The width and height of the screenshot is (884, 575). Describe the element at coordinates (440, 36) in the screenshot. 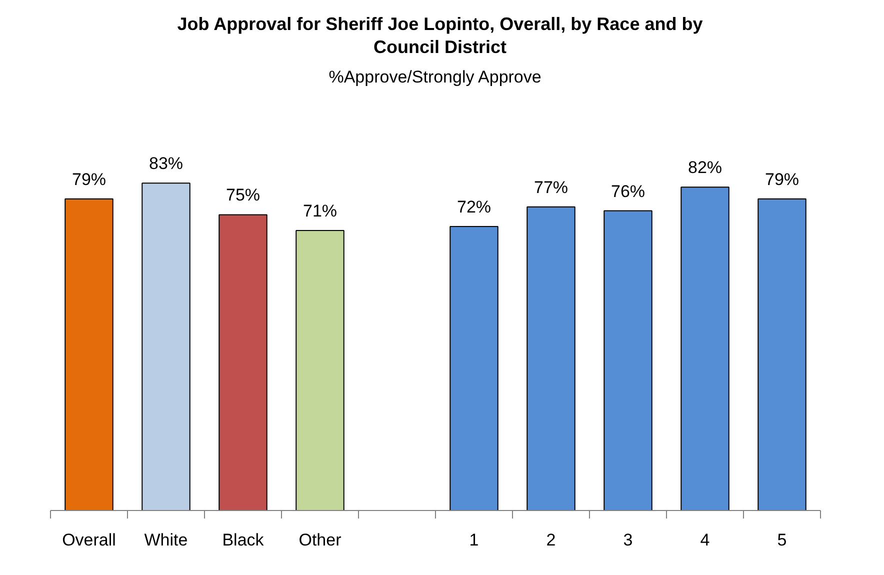

I see `chart-title: Job Approval for Sheriff Joe Lopinto, Overall, by Race and by Council District` at that location.